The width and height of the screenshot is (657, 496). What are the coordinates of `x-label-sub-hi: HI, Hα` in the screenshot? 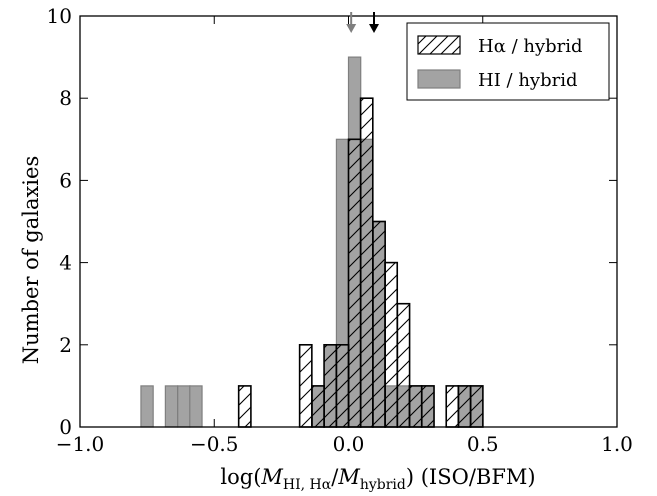 It's located at (307, 485).